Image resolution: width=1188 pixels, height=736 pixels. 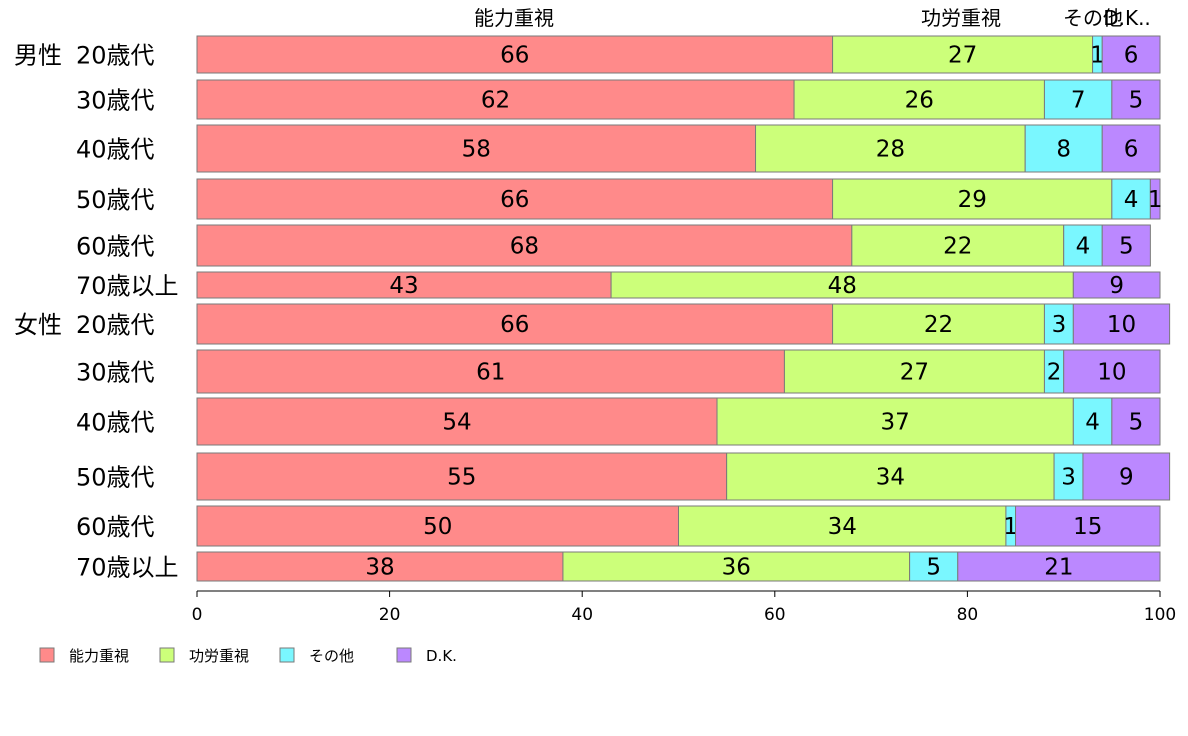 I want to click on top-series-label: その他, so click(x=1093, y=18).